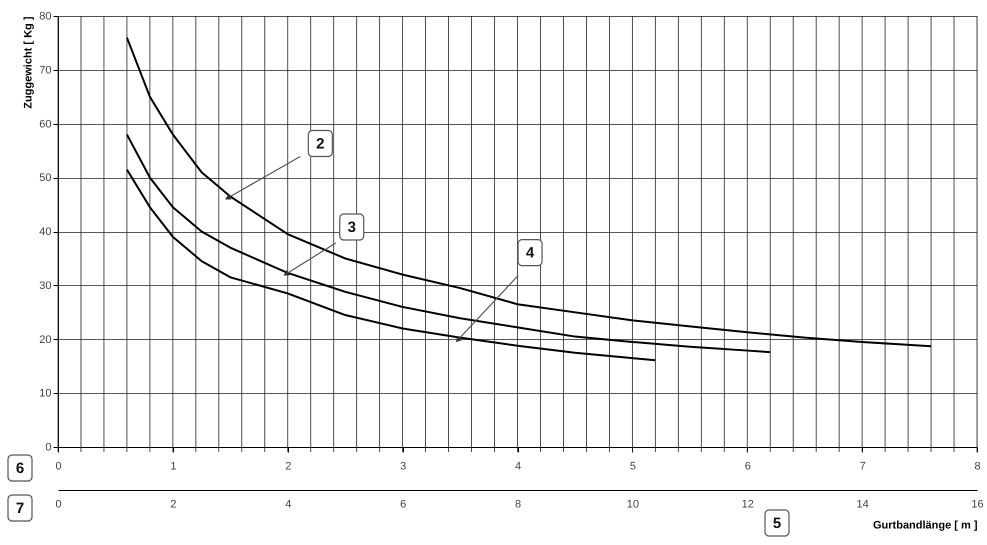 The height and width of the screenshot is (545, 987). Describe the element at coordinates (748, 504) in the screenshot. I see `x2-tick-label: 12` at that location.